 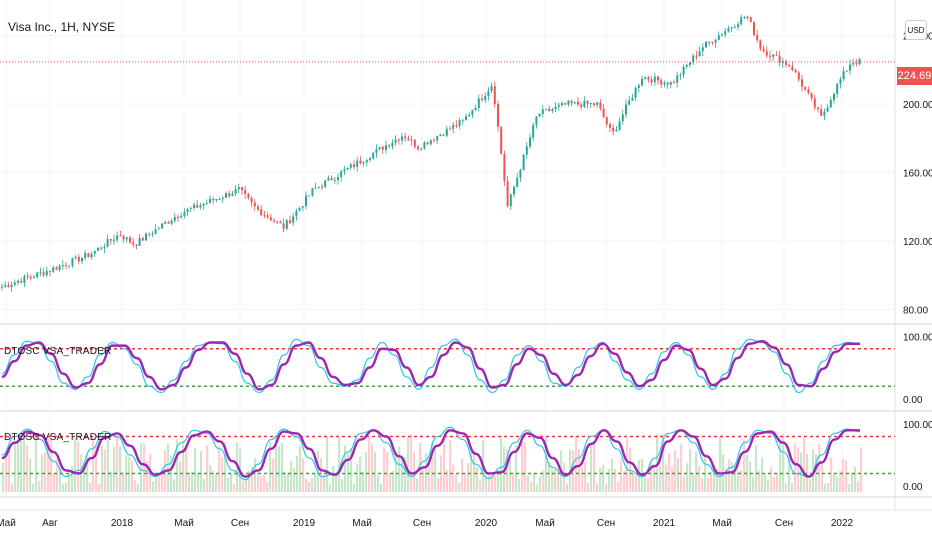 I want to click on y-tick-label: 100.00, so click(x=917, y=425).